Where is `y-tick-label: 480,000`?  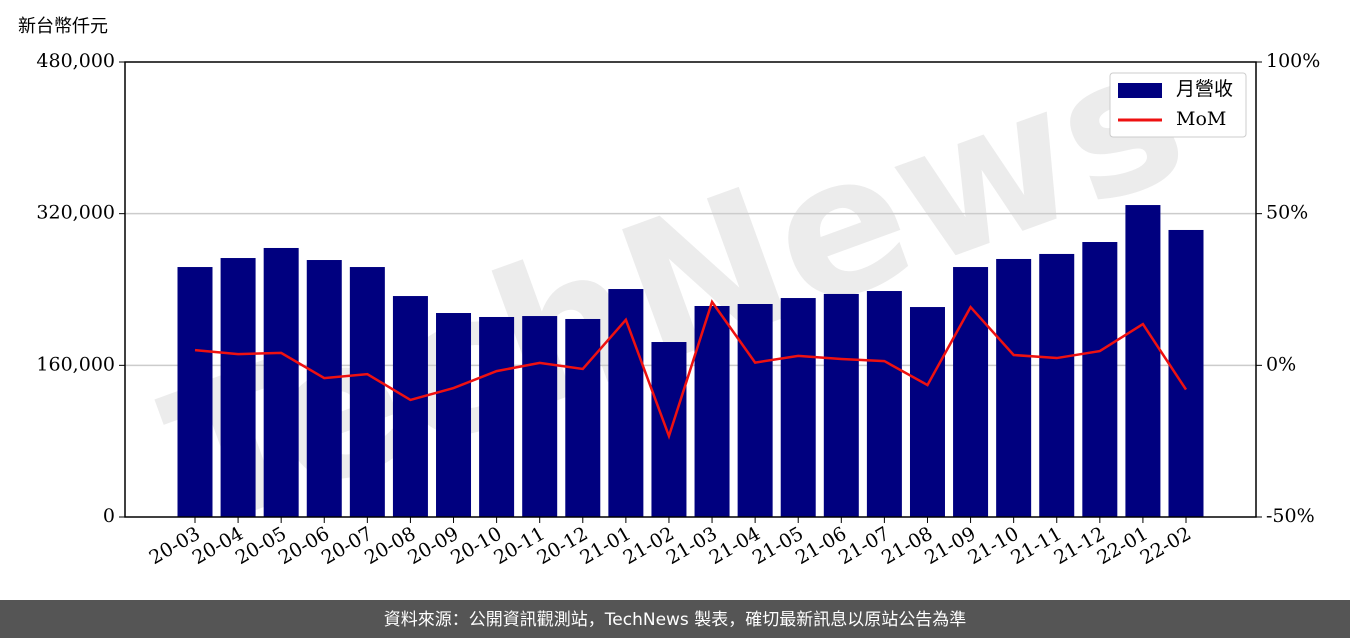
y-tick-label: 480,000 is located at coordinates (75, 61).